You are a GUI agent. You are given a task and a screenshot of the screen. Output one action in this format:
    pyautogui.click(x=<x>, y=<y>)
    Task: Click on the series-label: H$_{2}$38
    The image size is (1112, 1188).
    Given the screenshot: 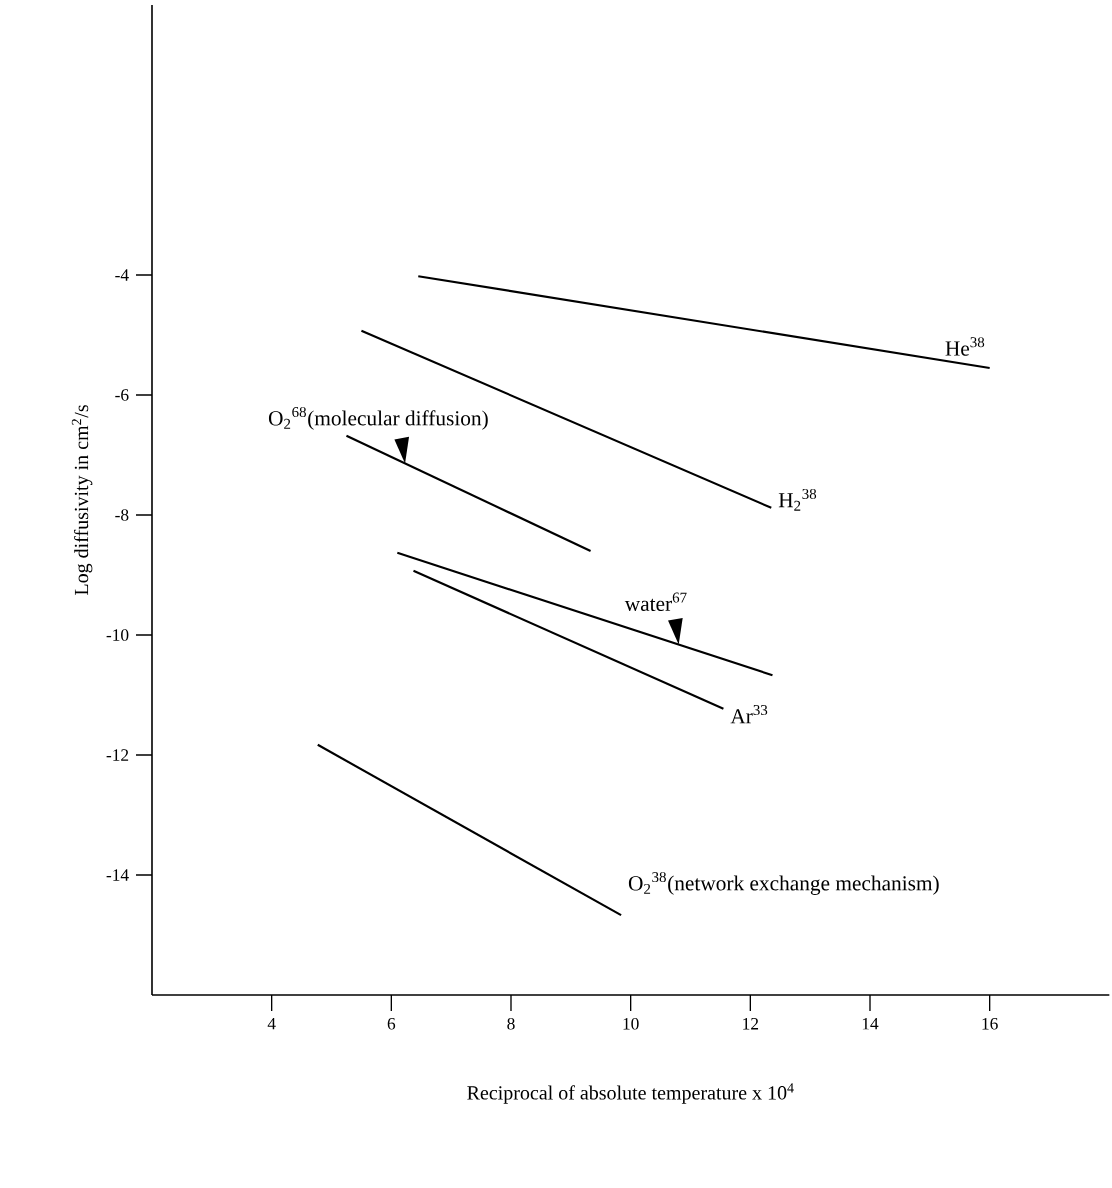 What is the action you would take?
    pyautogui.click(x=797, y=499)
    